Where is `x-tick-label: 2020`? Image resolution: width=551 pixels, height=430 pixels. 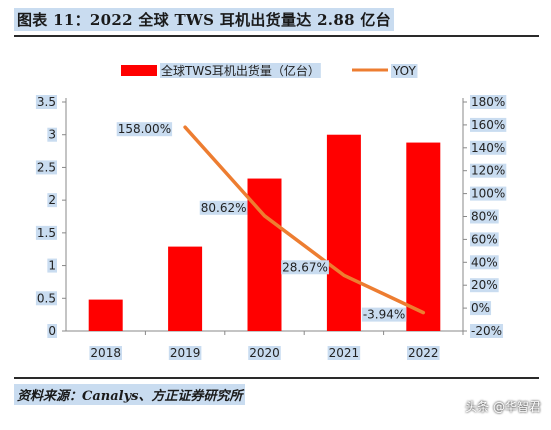 x-tick-label: 2020 is located at coordinates (264, 353).